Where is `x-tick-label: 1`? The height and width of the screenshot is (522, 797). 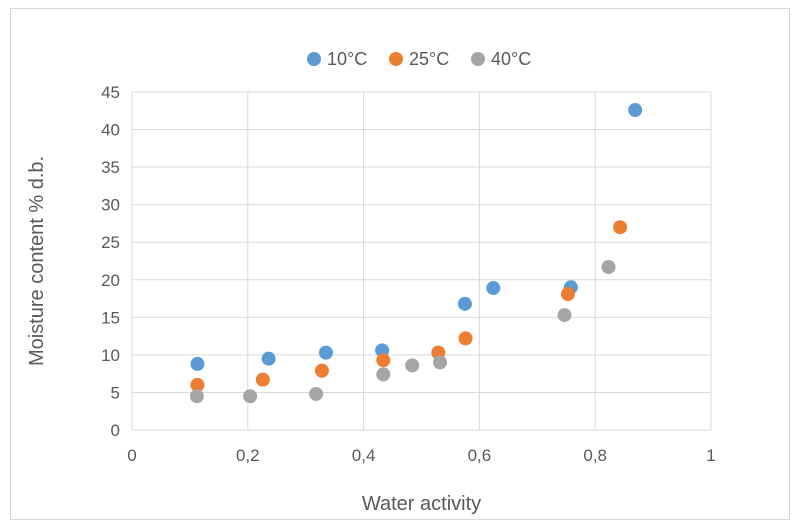
x-tick-label: 1 is located at coordinates (710, 455).